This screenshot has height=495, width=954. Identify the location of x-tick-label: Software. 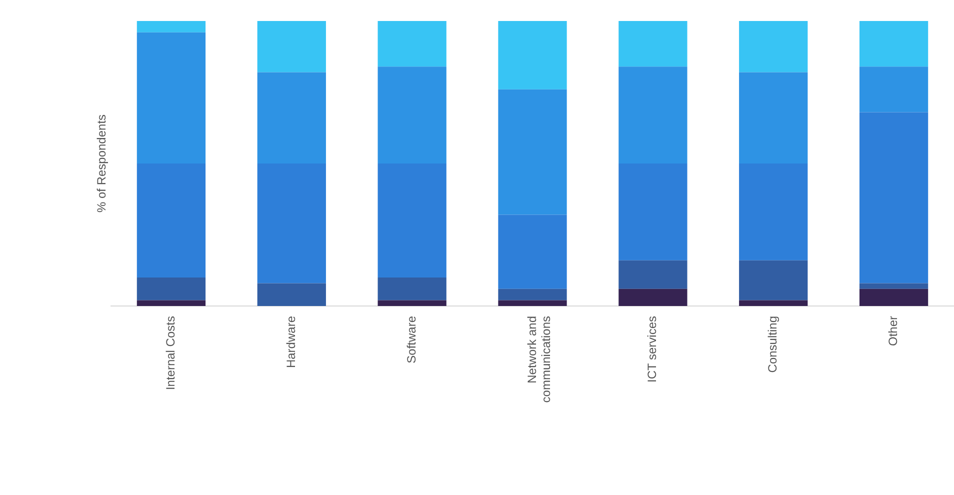
(411, 340).